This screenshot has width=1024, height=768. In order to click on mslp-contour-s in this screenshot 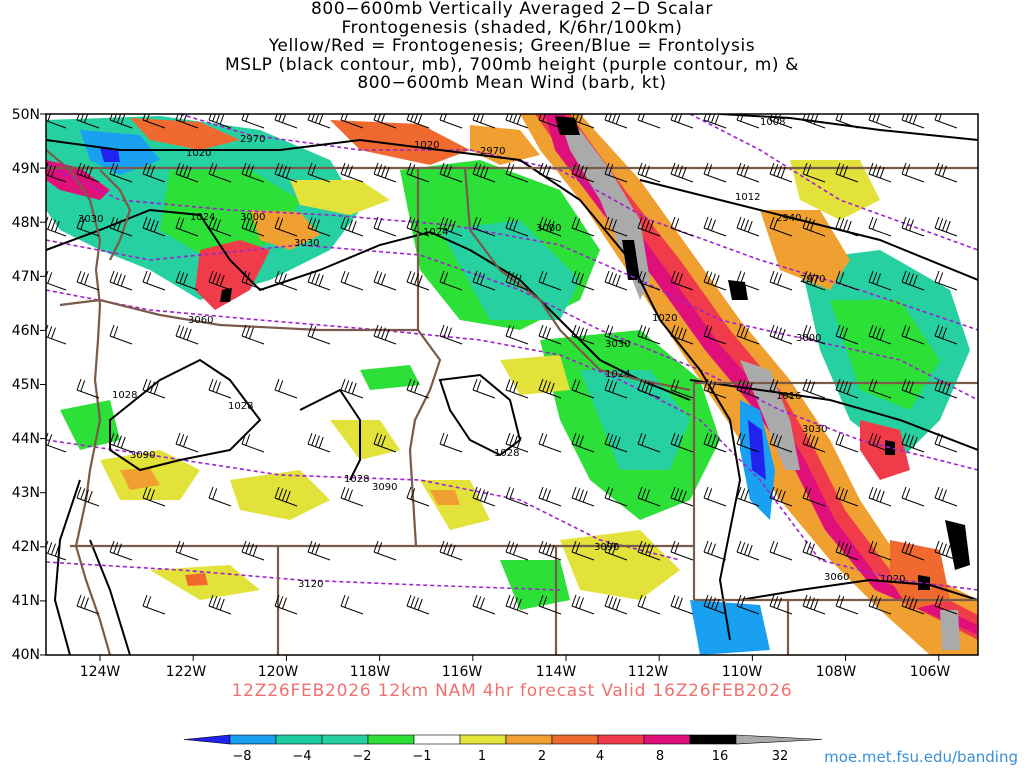, I will do `click(110, 597)`.